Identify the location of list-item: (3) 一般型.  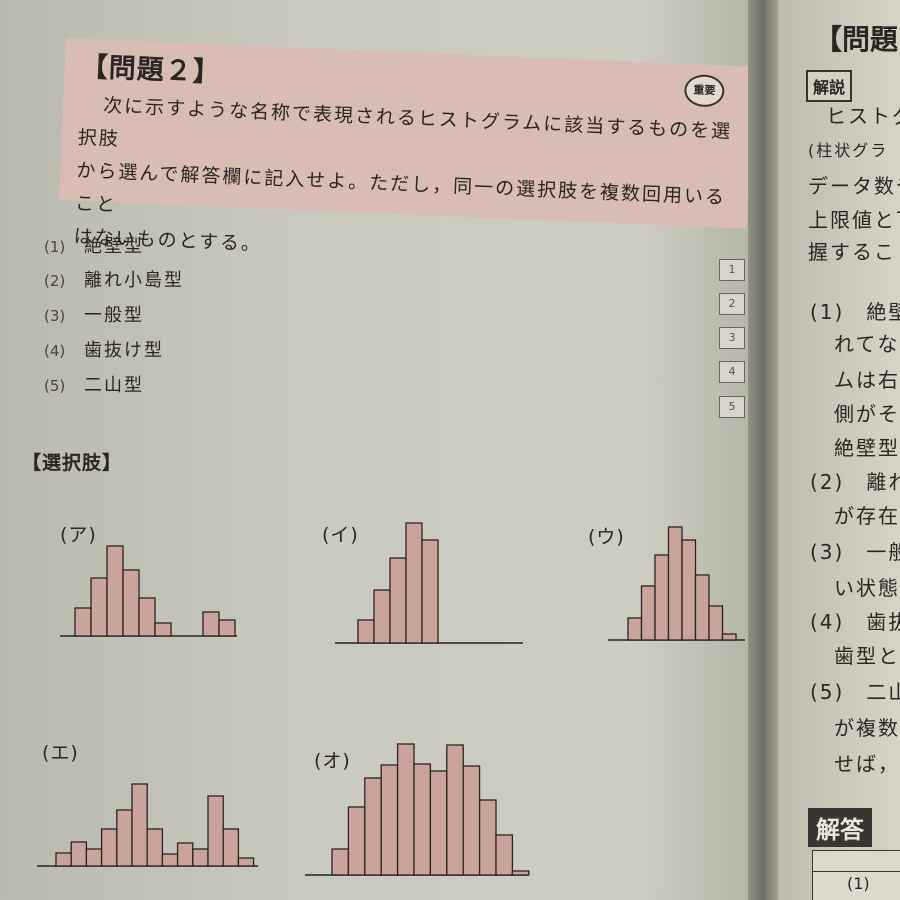
(94, 314).